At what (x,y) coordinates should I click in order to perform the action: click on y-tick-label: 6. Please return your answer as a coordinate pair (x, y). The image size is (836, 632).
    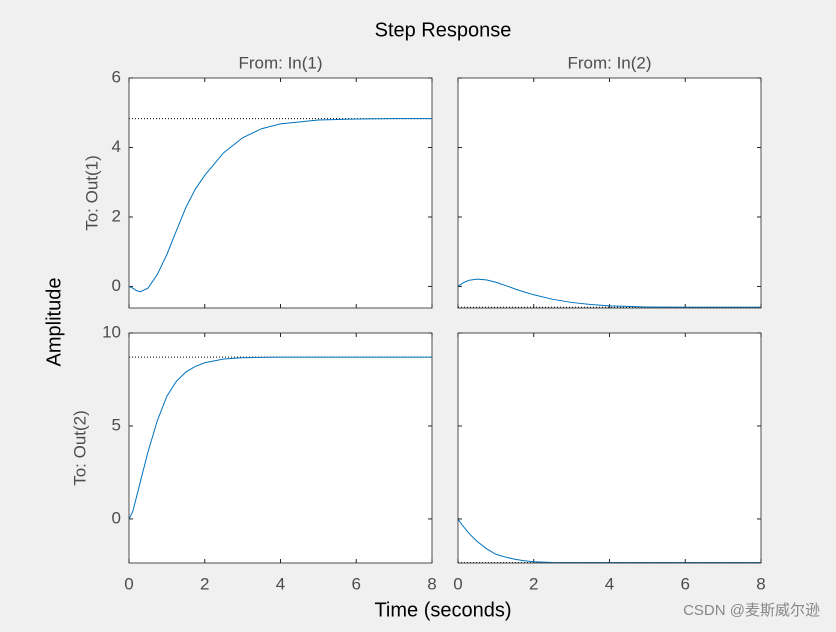
    Looking at the image, I should click on (116, 76).